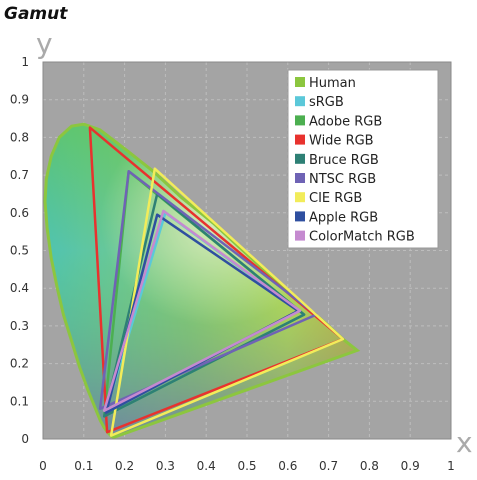 The image size is (477, 480). What do you see at coordinates (83, 466) in the screenshot?
I see `x-tick-label: 0.1` at bounding box center [83, 466].